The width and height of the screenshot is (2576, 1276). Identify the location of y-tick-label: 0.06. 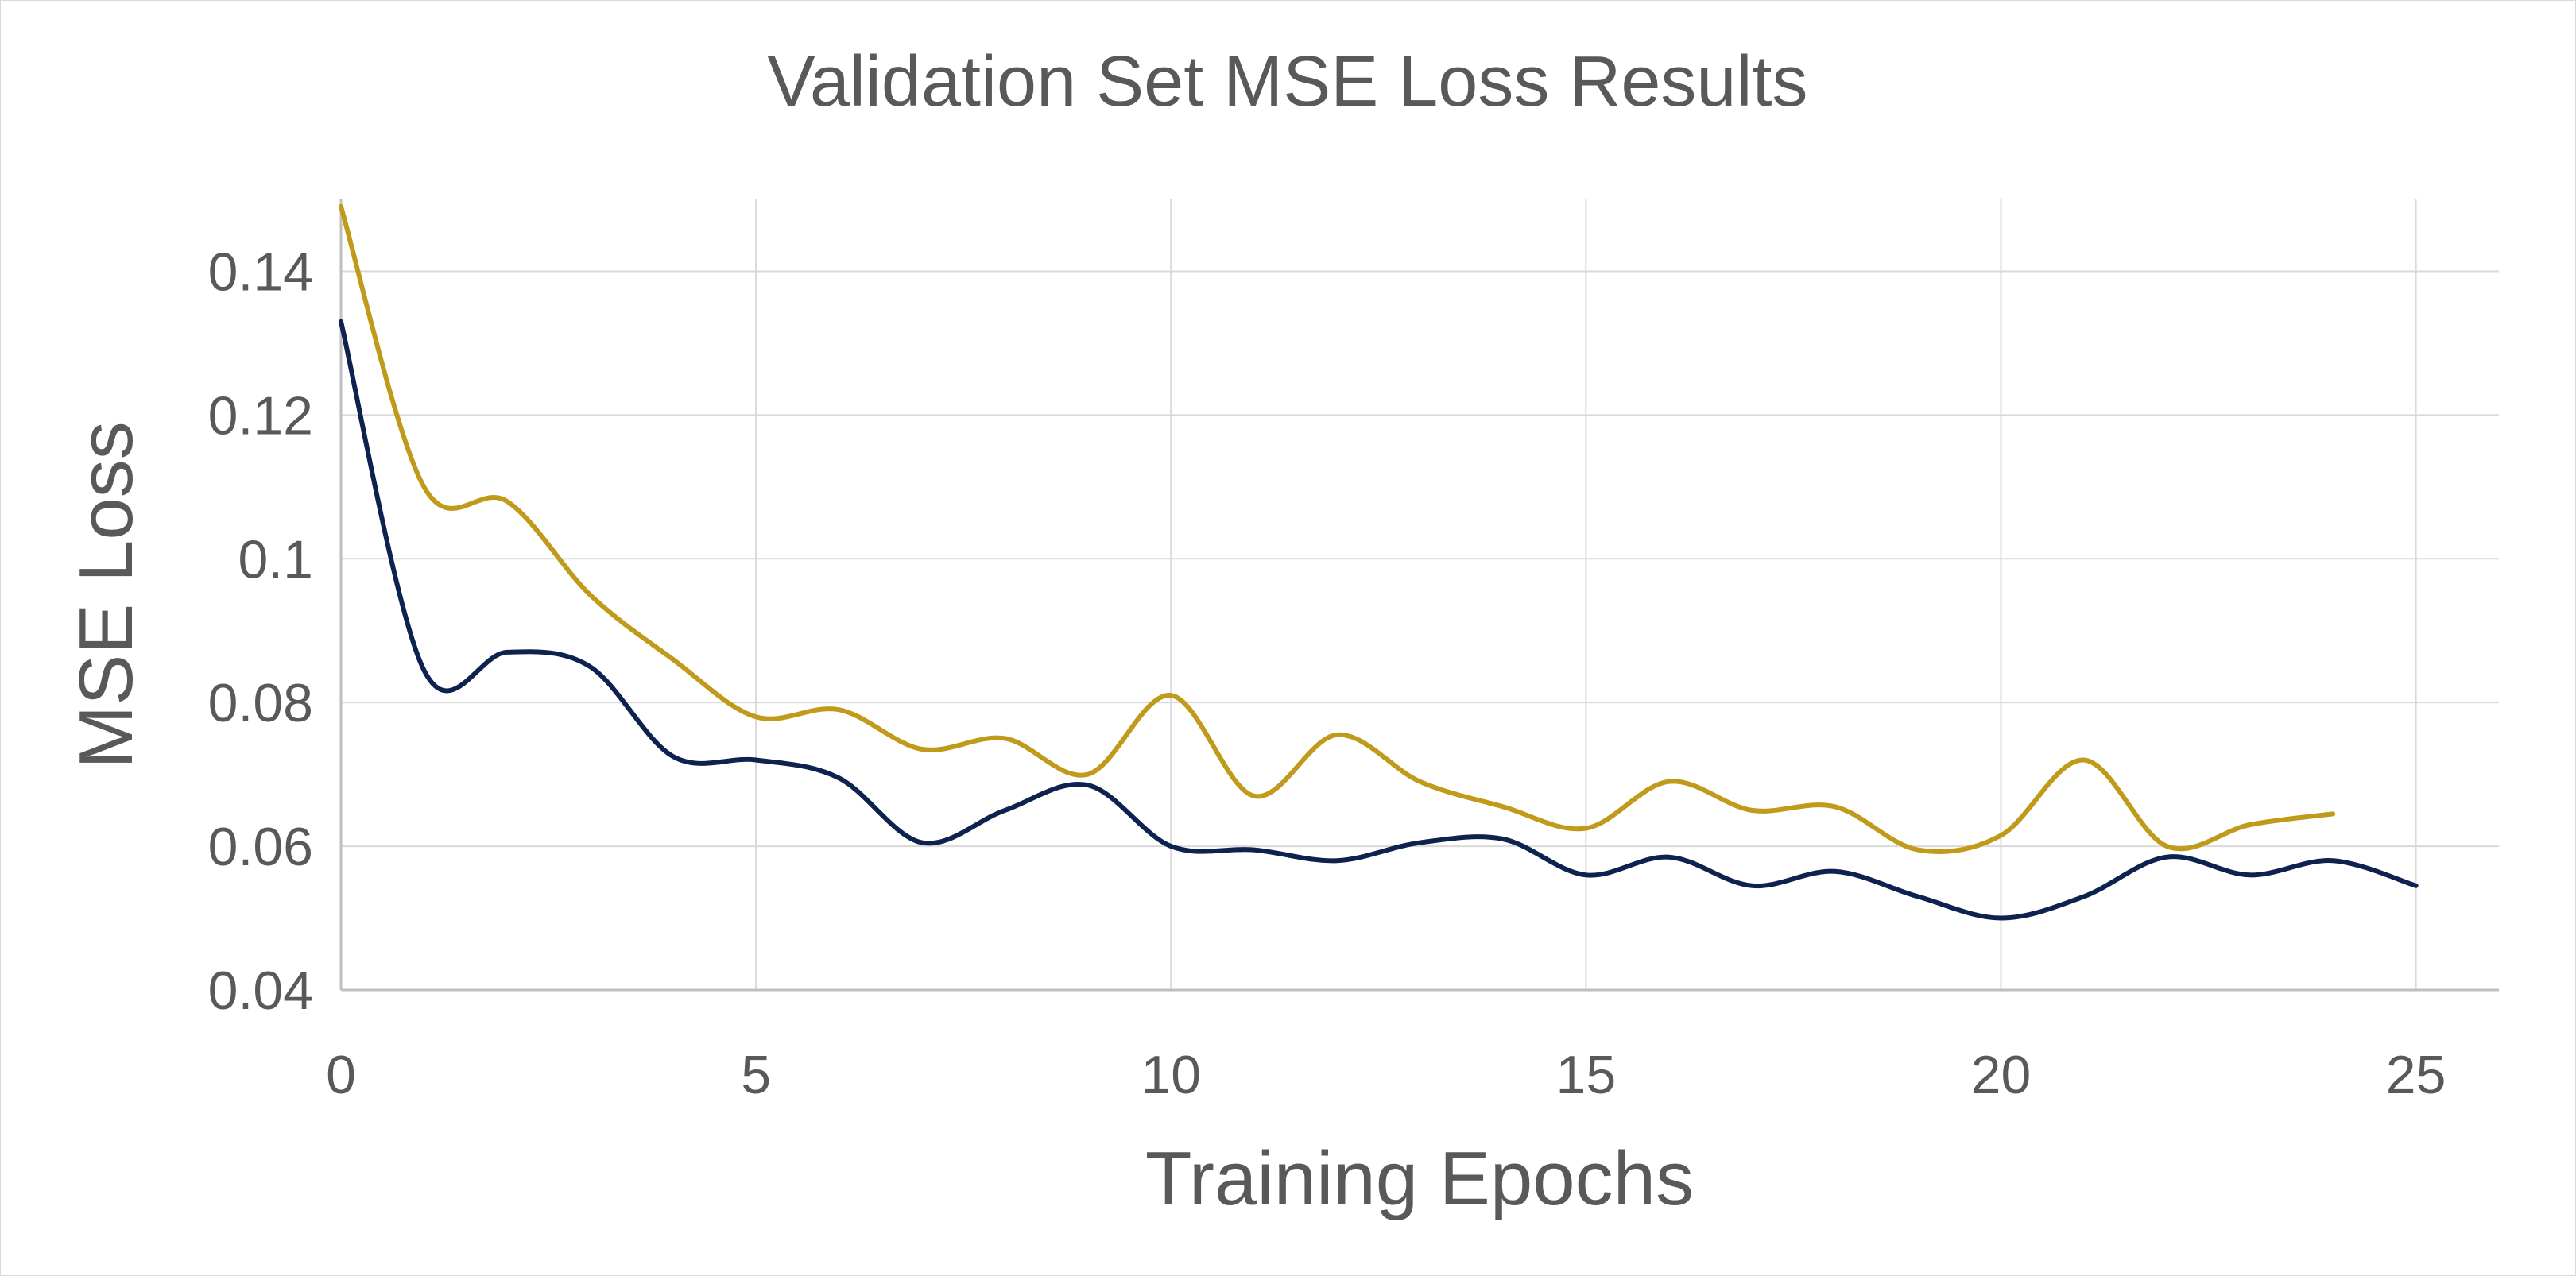
(260, 847).